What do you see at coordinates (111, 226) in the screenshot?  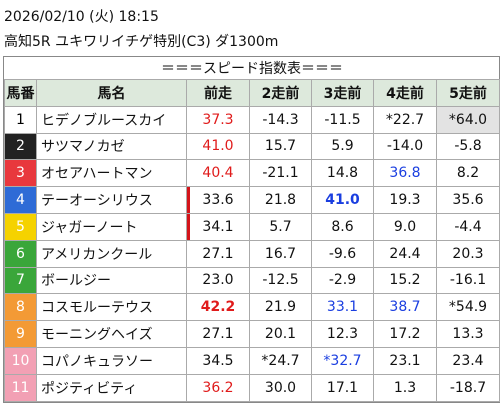 I see `horse-name: ジャガーノート` at bounding box center [111, 226].